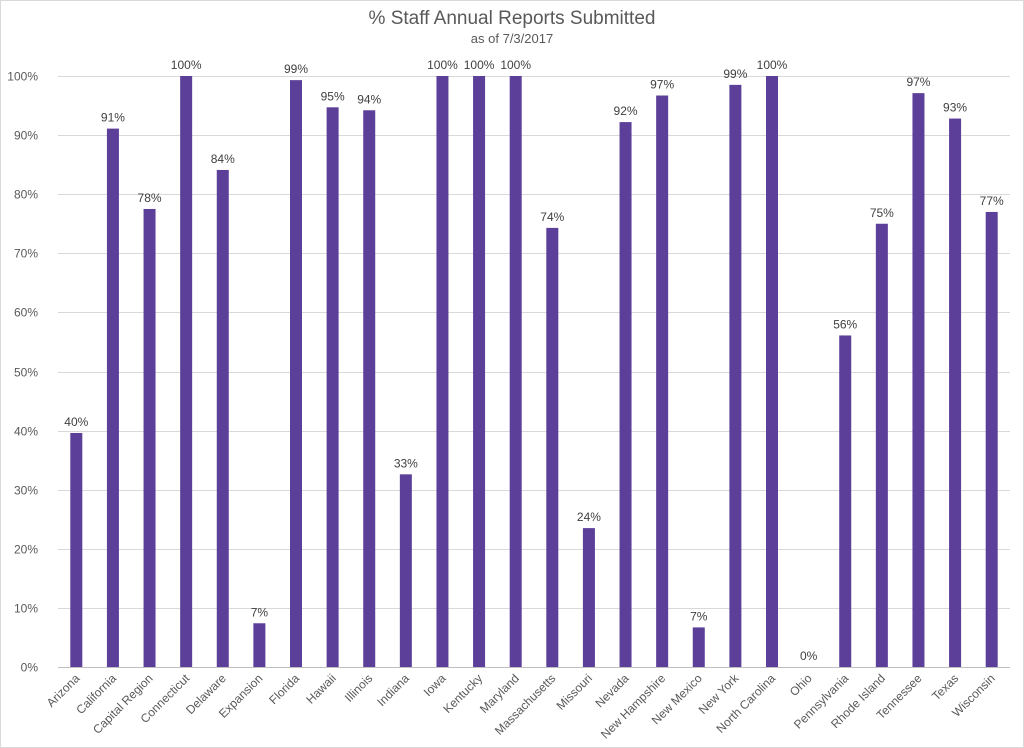 Image resolution: width=1024 pixels, height=748 pixels. What do you see at coordinates (801, 685) in the screenshot?
I see `category-label: Ohio` at bounding box center [801, 685].